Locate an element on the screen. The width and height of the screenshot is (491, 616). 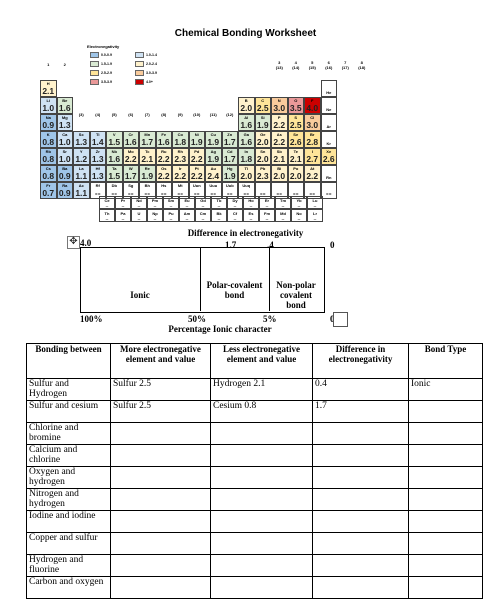
worksheet-title: Chemical Bonding Worksheet is located at coordinates (245, 33).